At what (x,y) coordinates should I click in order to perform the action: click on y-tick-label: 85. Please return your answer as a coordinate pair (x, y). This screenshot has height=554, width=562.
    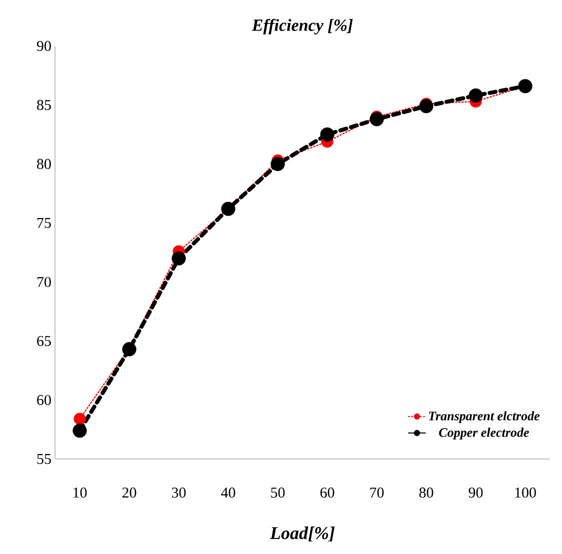
    Looking at the image, I should click on (44, 105).